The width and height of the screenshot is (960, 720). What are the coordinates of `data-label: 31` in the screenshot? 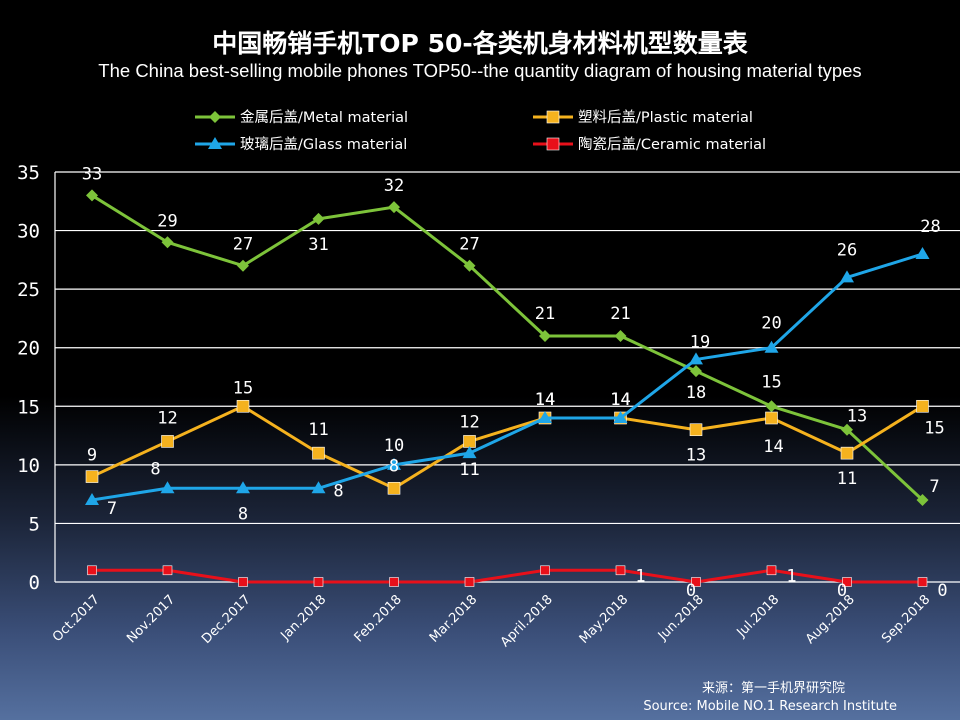 It's located at (318, 245).